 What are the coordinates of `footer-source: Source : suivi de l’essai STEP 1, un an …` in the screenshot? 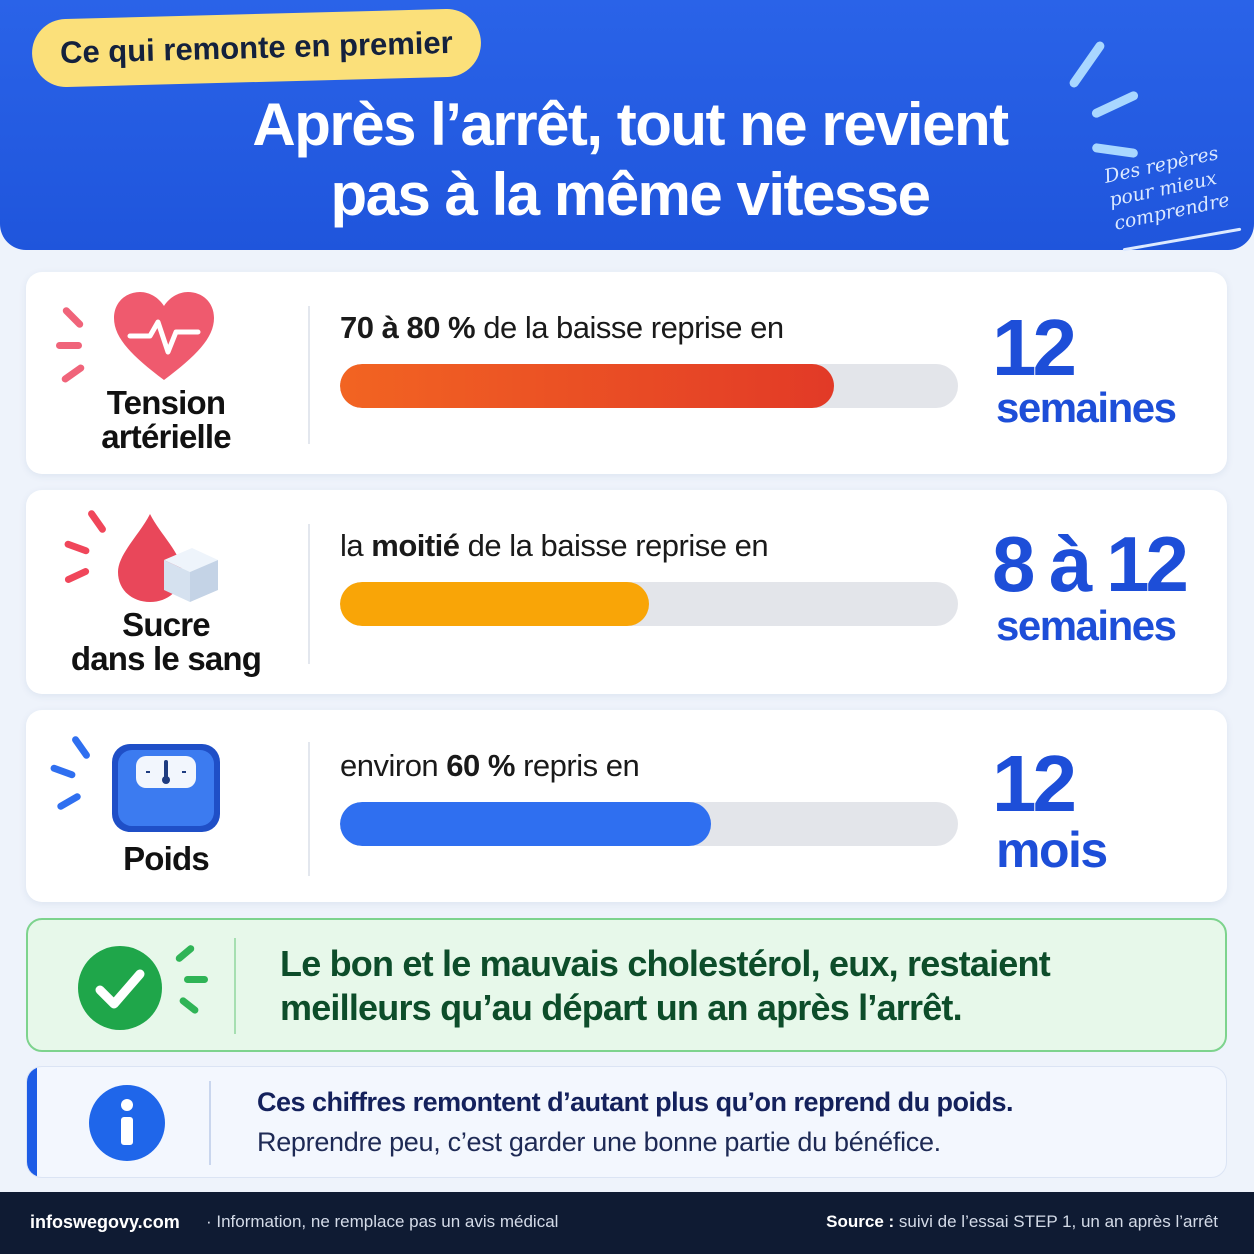 It's located at (1022, 1222).